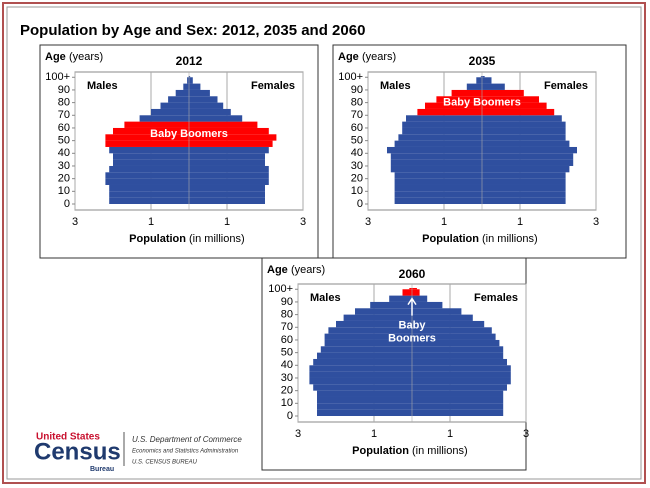  What do you see at coordinates (157, 239) in the screenshot?
I see `x-axis-label: Population` at bounding box center [157, 239].